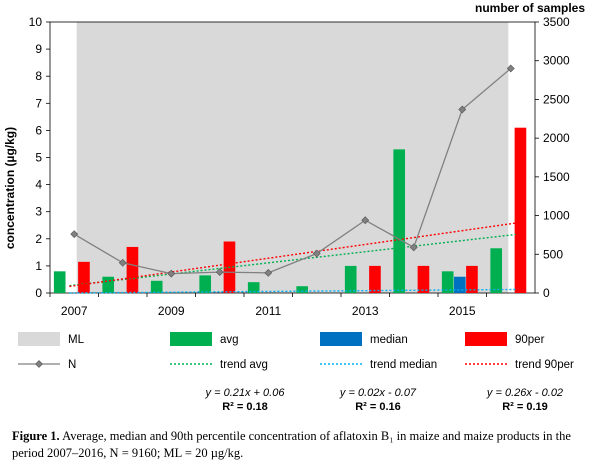 This screenshot has height=470, width=600. I want to click on y-tick-label: 5, so click(38, 158).